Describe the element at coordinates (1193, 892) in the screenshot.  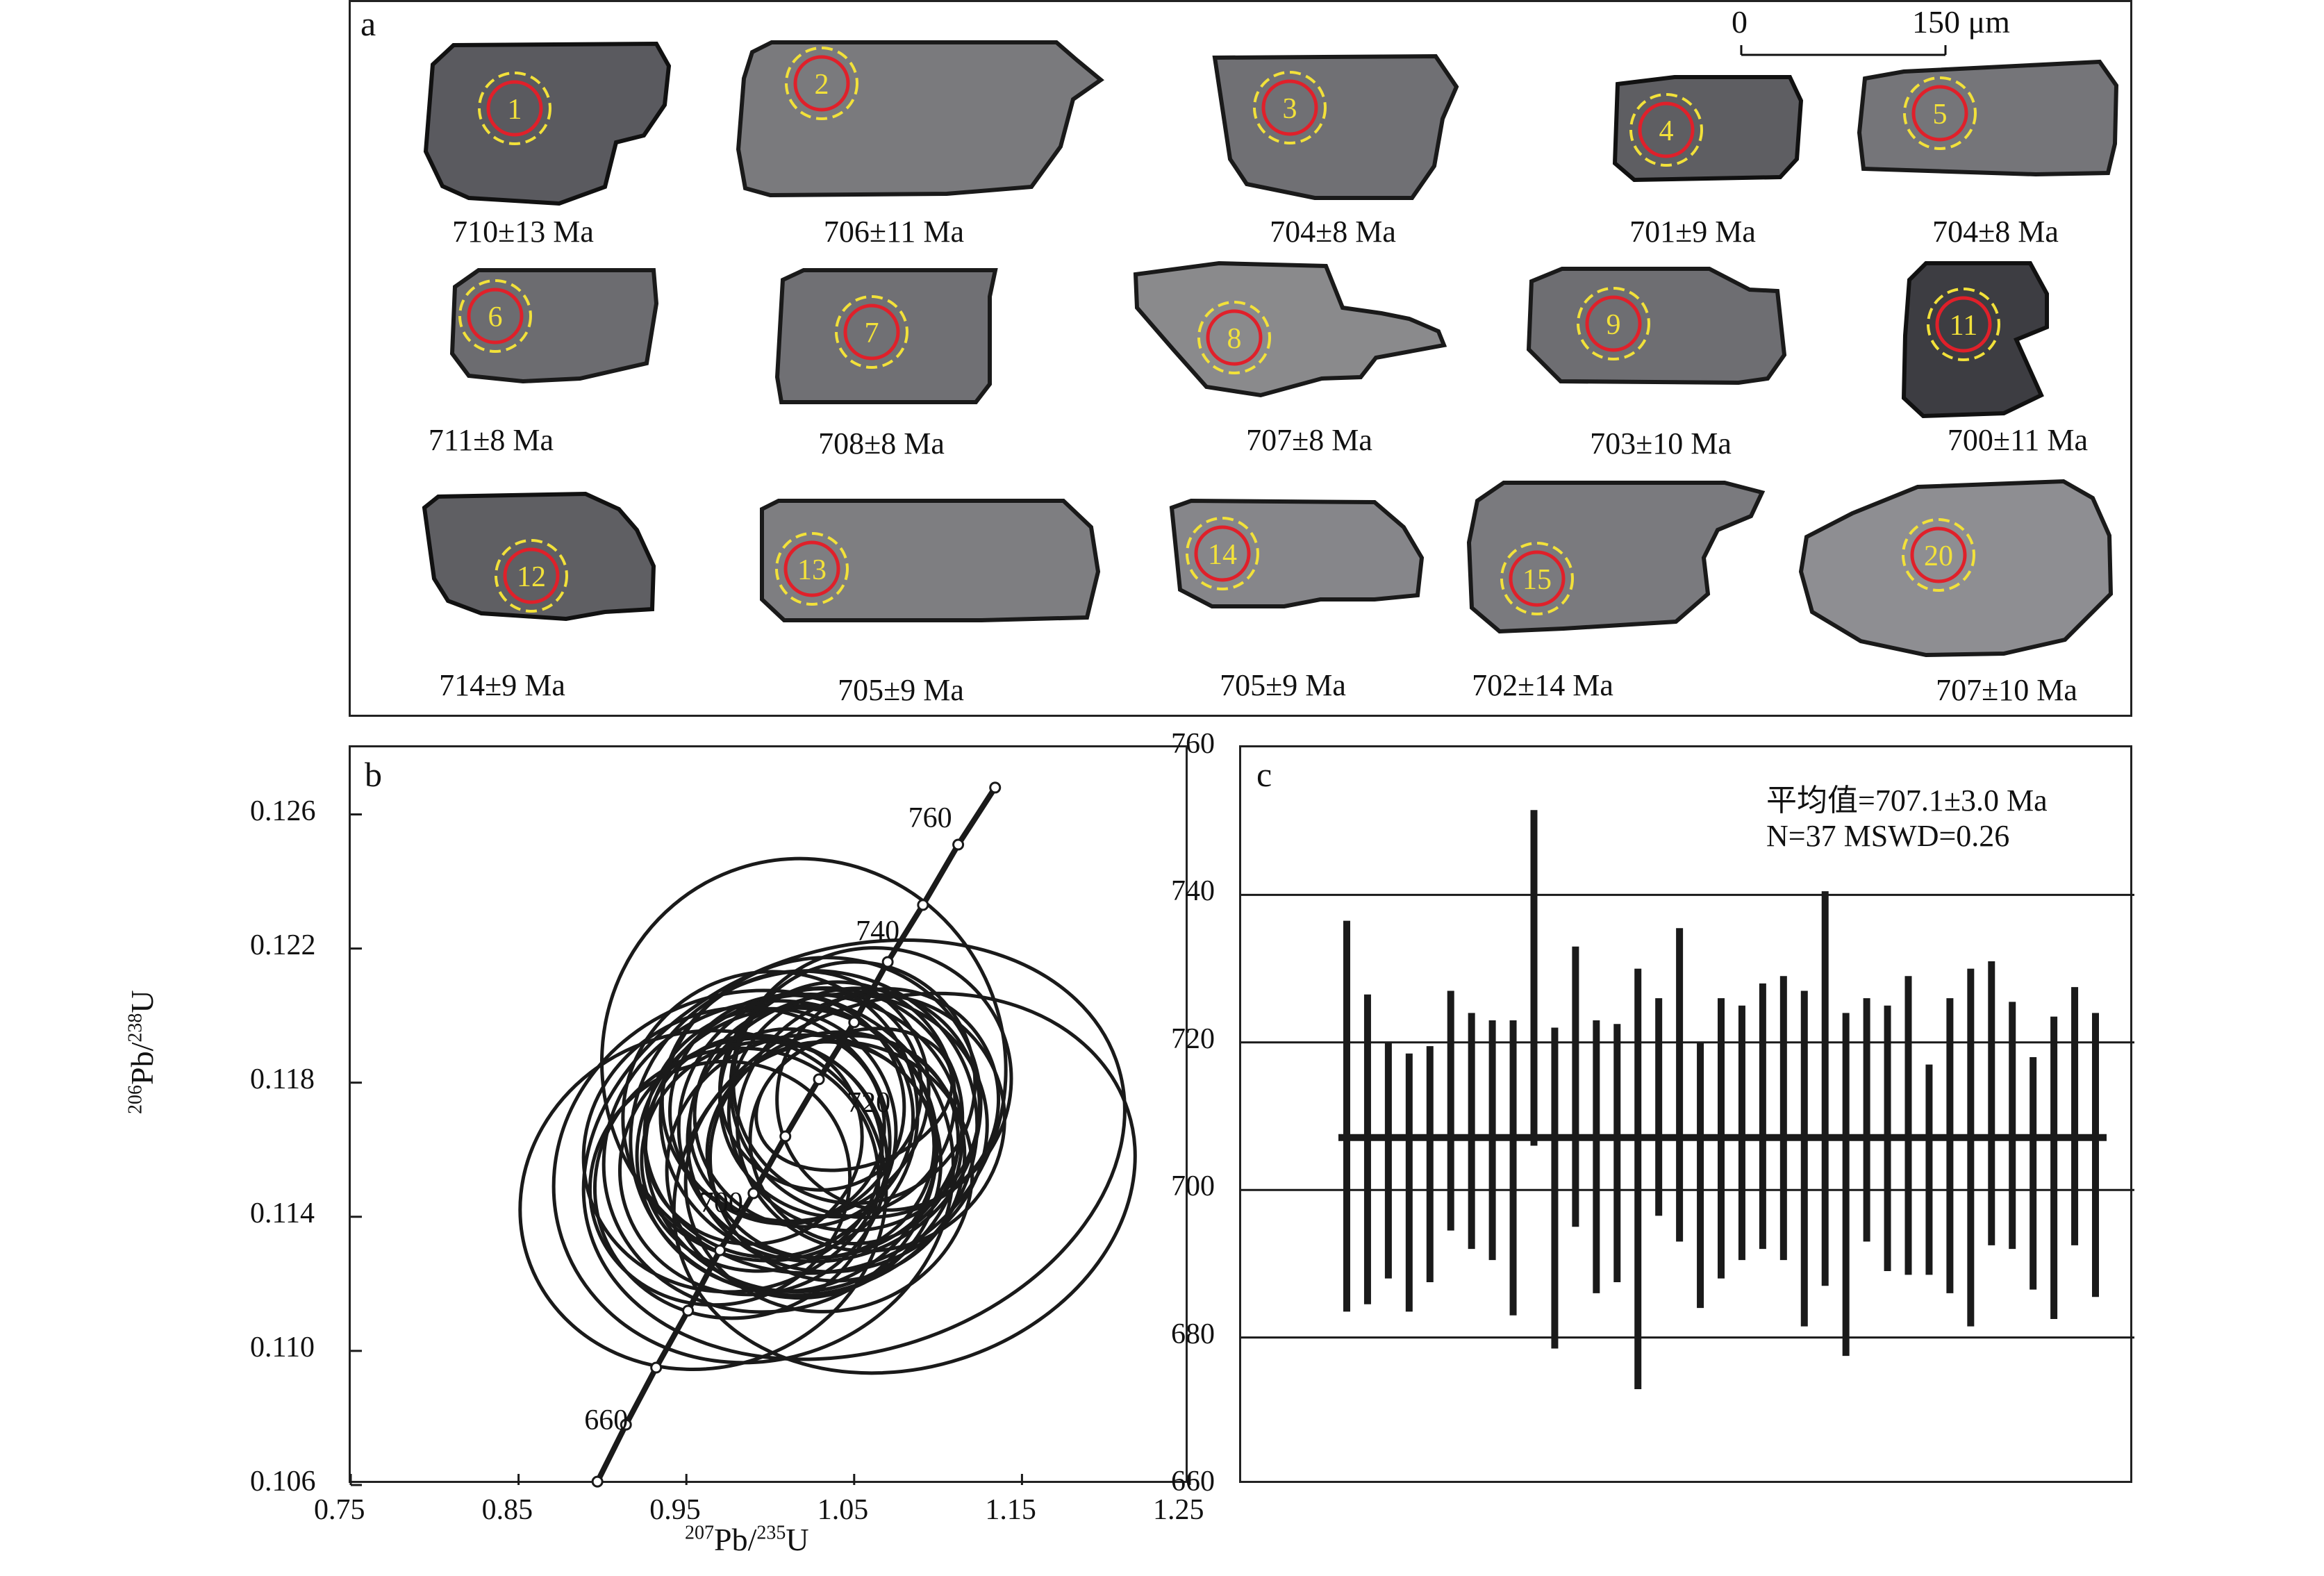
I see `panel-c-y-tick-label: 740` at that location.